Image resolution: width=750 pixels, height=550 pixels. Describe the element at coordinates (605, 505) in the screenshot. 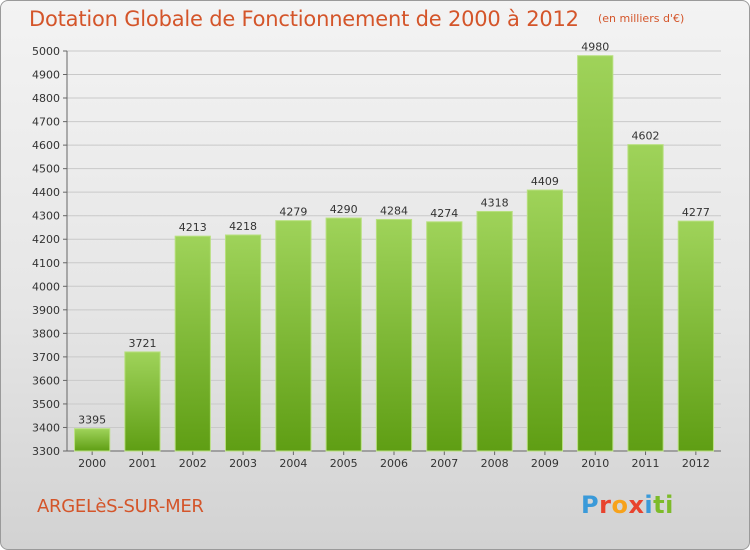

I see `logo-letter: r` at that location.